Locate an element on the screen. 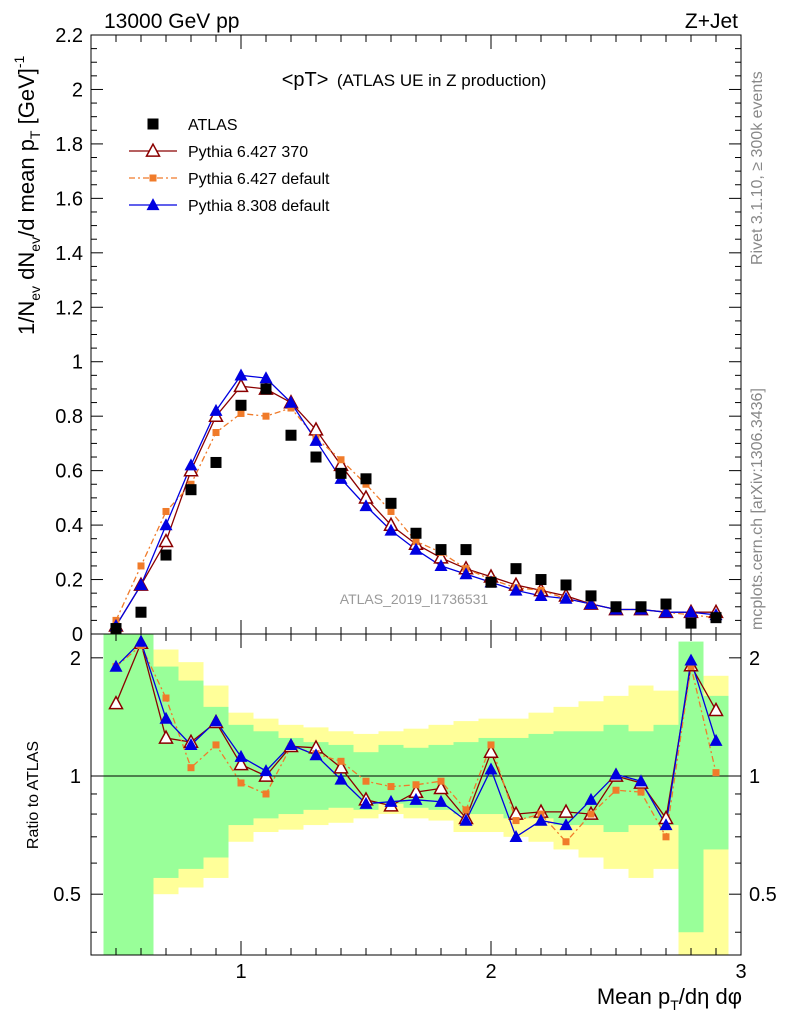 The image size is (786, 1029). y-tick-label: 0.2 is located at coordinates (69, 581).